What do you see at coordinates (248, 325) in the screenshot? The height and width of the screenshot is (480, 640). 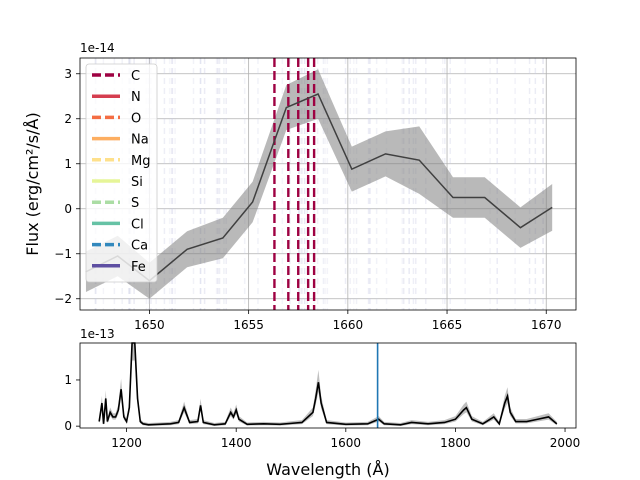 I see `x-tick-label: 1655` at bounding box center [248, 325].